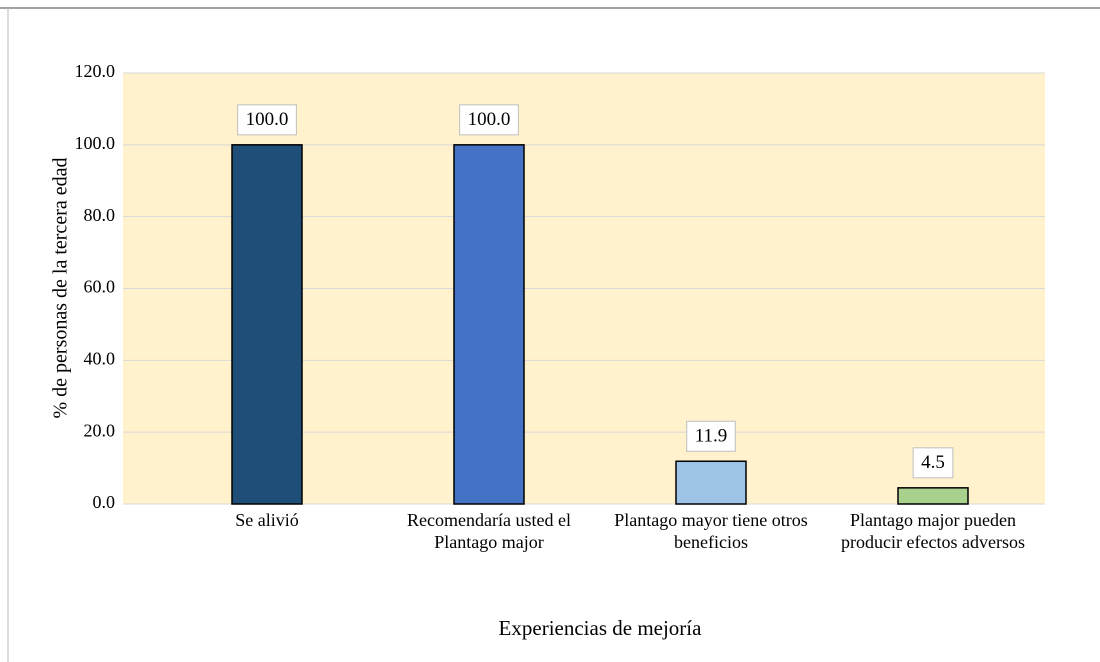 The image size is (1100, 662). I want to click on y-tick-label: 0.0, so click(104, 502).